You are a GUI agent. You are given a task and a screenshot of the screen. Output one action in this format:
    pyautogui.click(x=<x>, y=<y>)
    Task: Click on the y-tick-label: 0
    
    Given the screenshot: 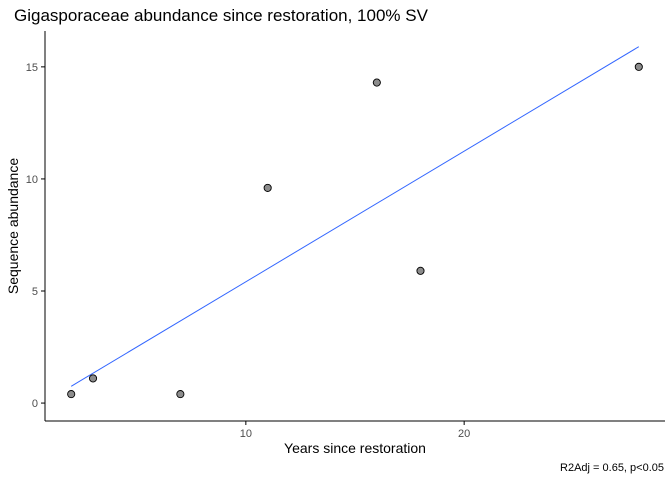 What is the action you would take?
    pyautogui.click(x=35, y=404)
    